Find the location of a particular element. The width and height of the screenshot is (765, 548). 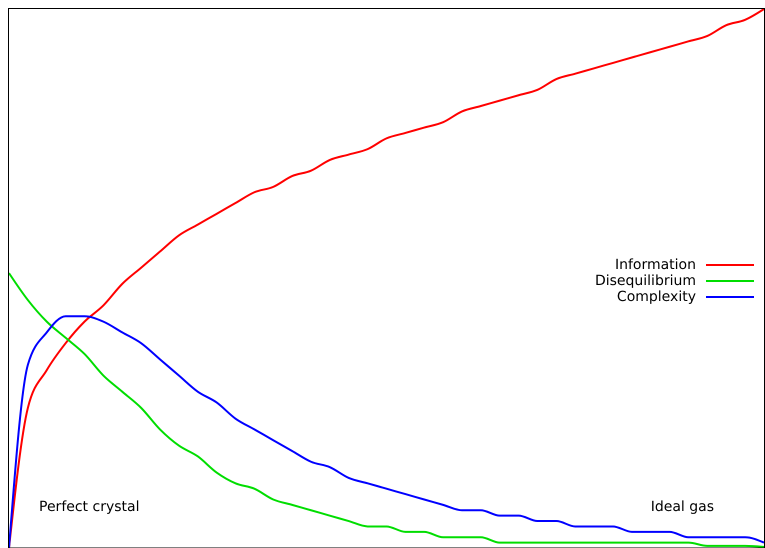

annotation: Perfect crystal is located at coordinates (89, 507).